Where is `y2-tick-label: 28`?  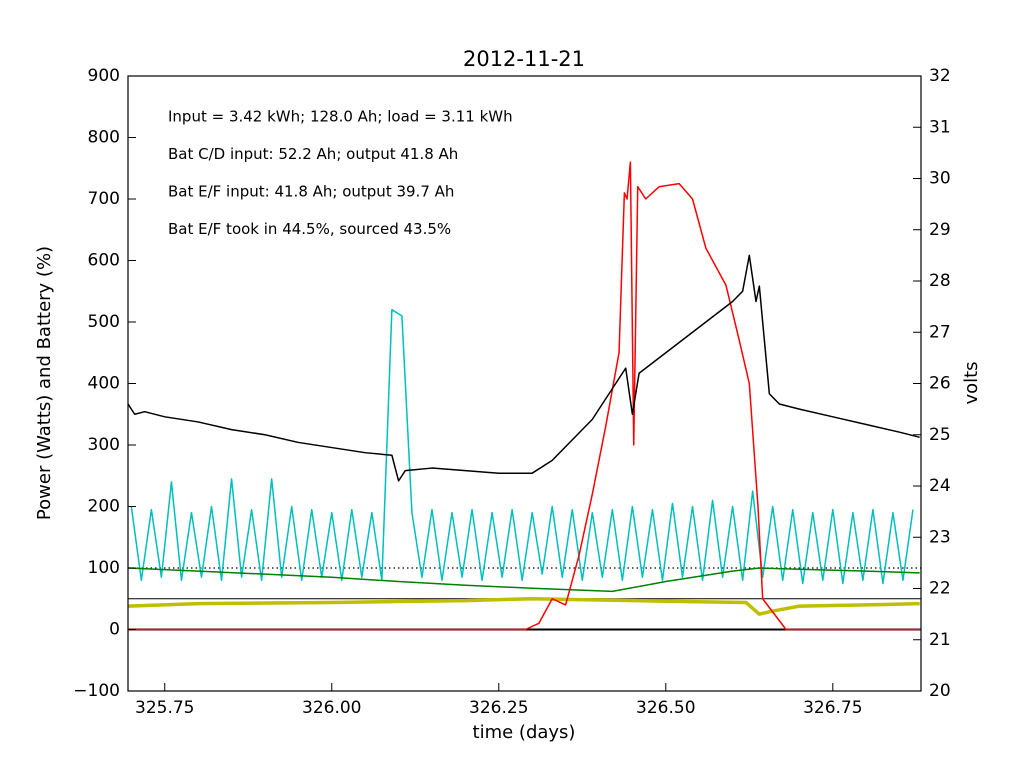 y2-tick-label: 28 is located at coordinates (940, 281).